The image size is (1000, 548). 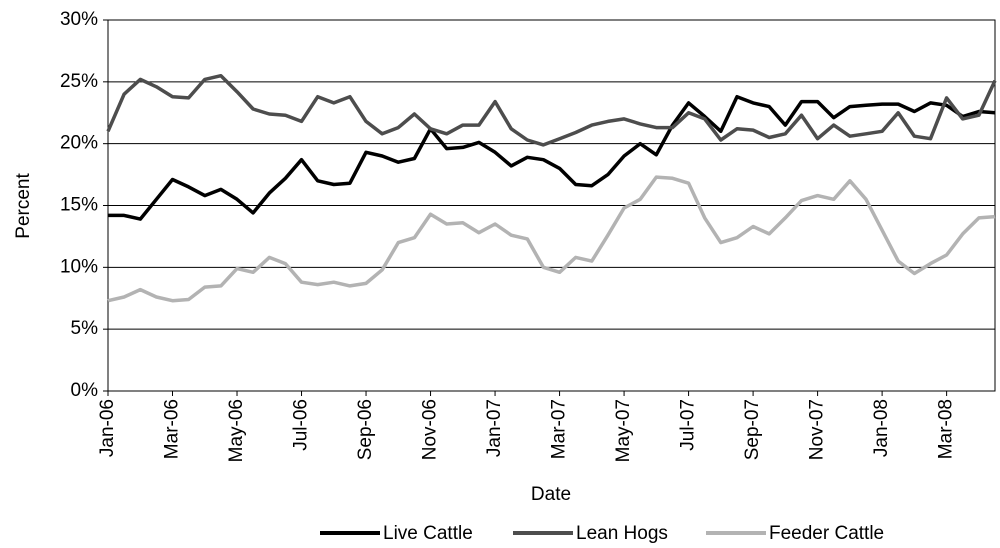 What do you see at coordinates (551, 110) in the screenshot?
I see `series-line` at bounding box center [551, 110].